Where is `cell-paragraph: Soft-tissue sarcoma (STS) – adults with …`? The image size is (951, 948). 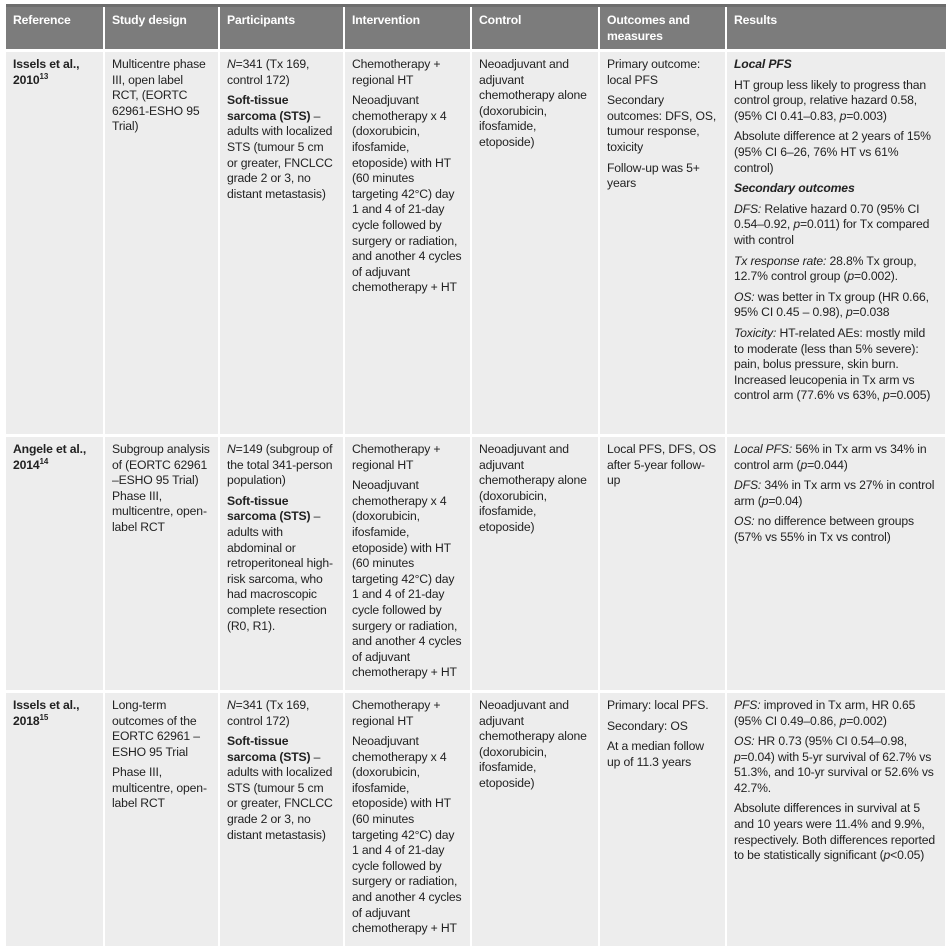 cell-paragraph: Soft-tissue sarcoma (STS) – adults with … is located at coordinates (281, 564).